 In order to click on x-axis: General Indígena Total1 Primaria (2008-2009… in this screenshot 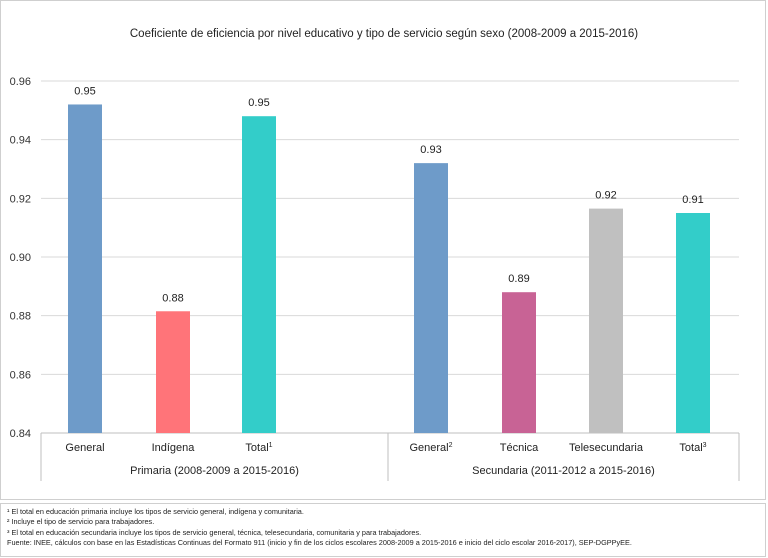, I will do `click(390, 457)`.